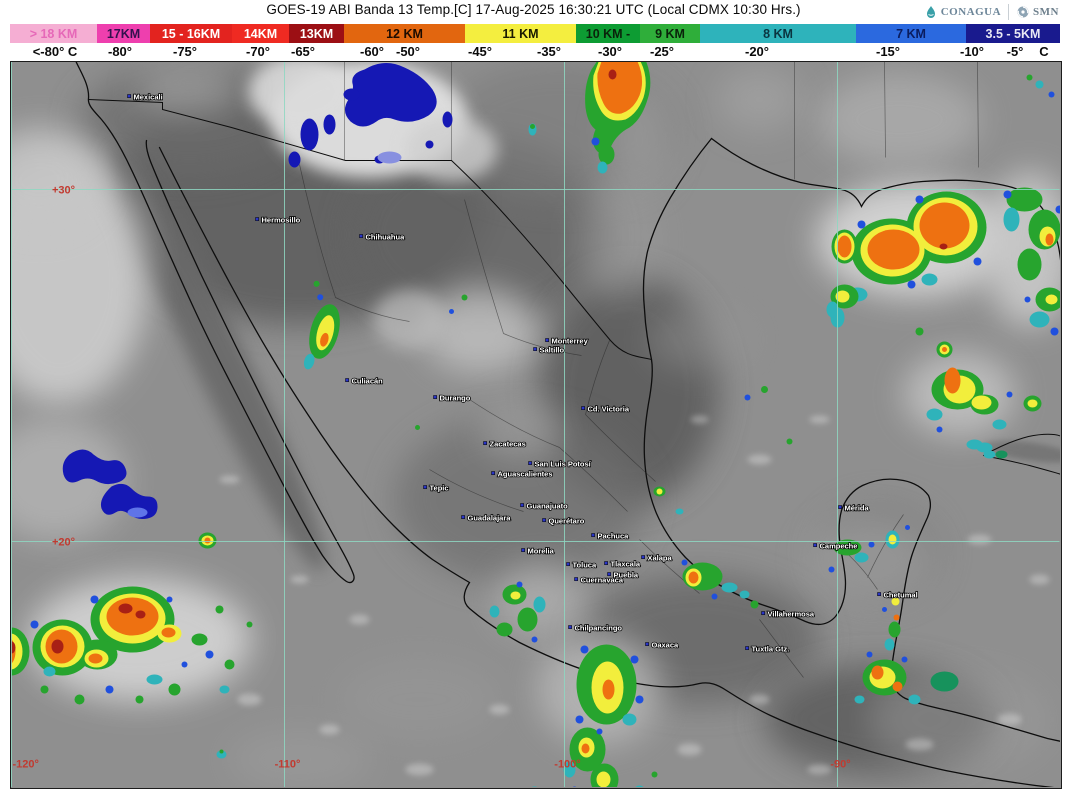  Describe the element at coordinates (608, 33) in the screenshot. I see `scale-segment: 10 KM -` at that location.